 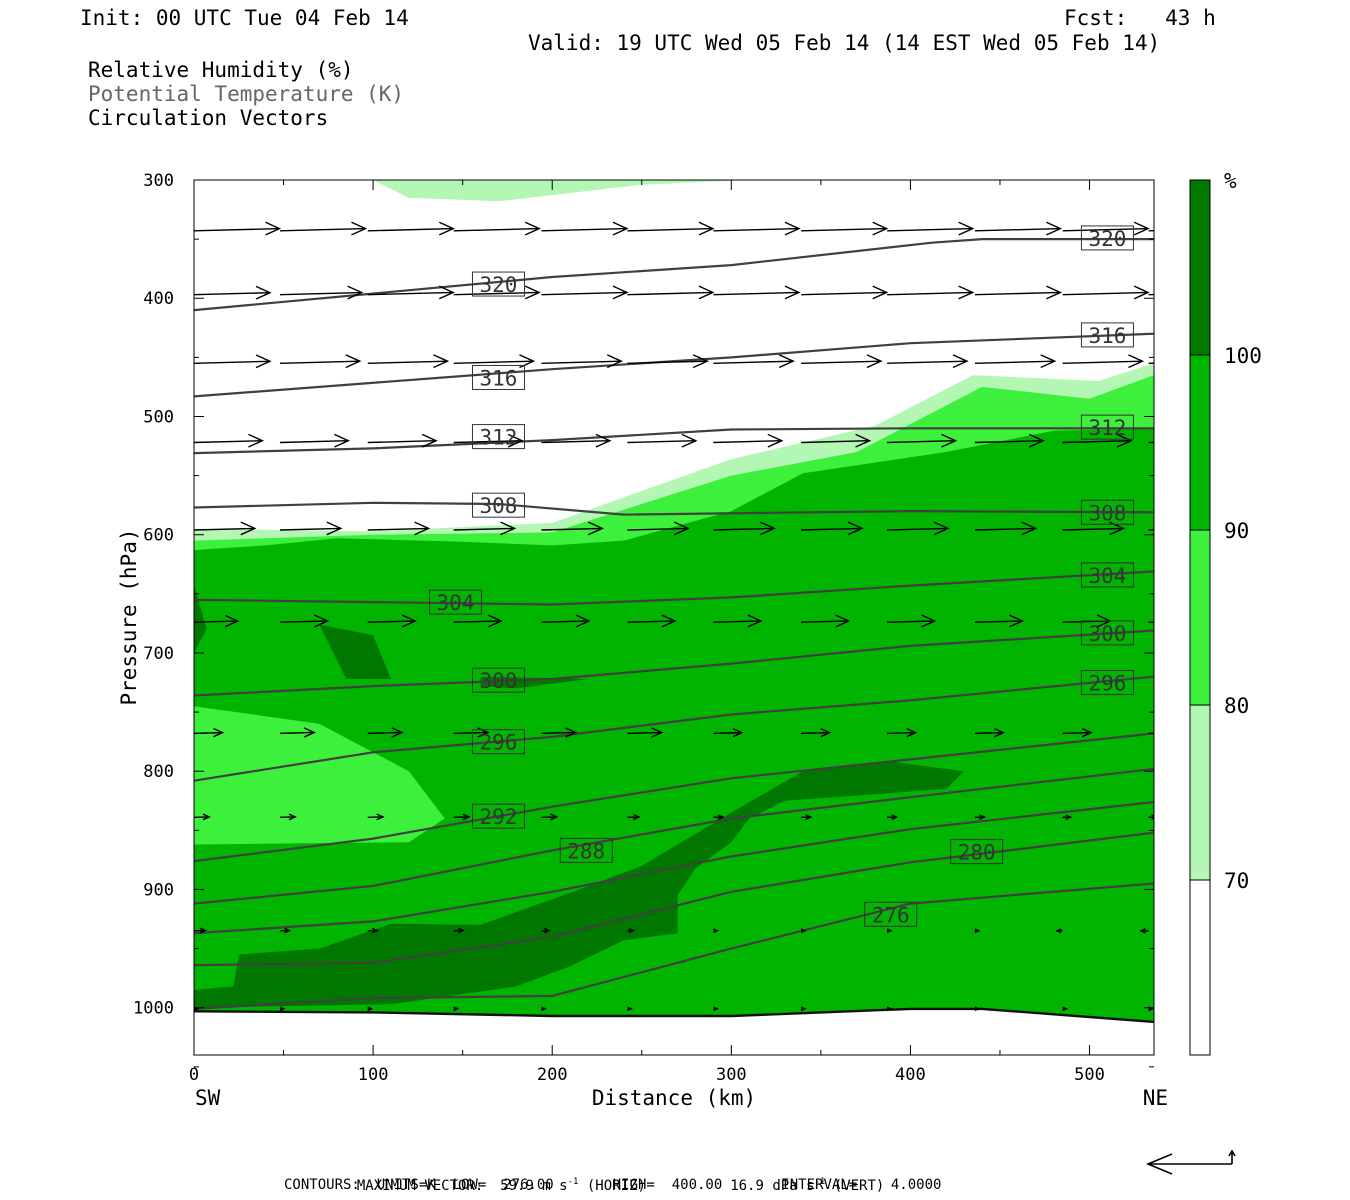 I want to click on x-tick-label: 0, so click(x=194, y=1075).